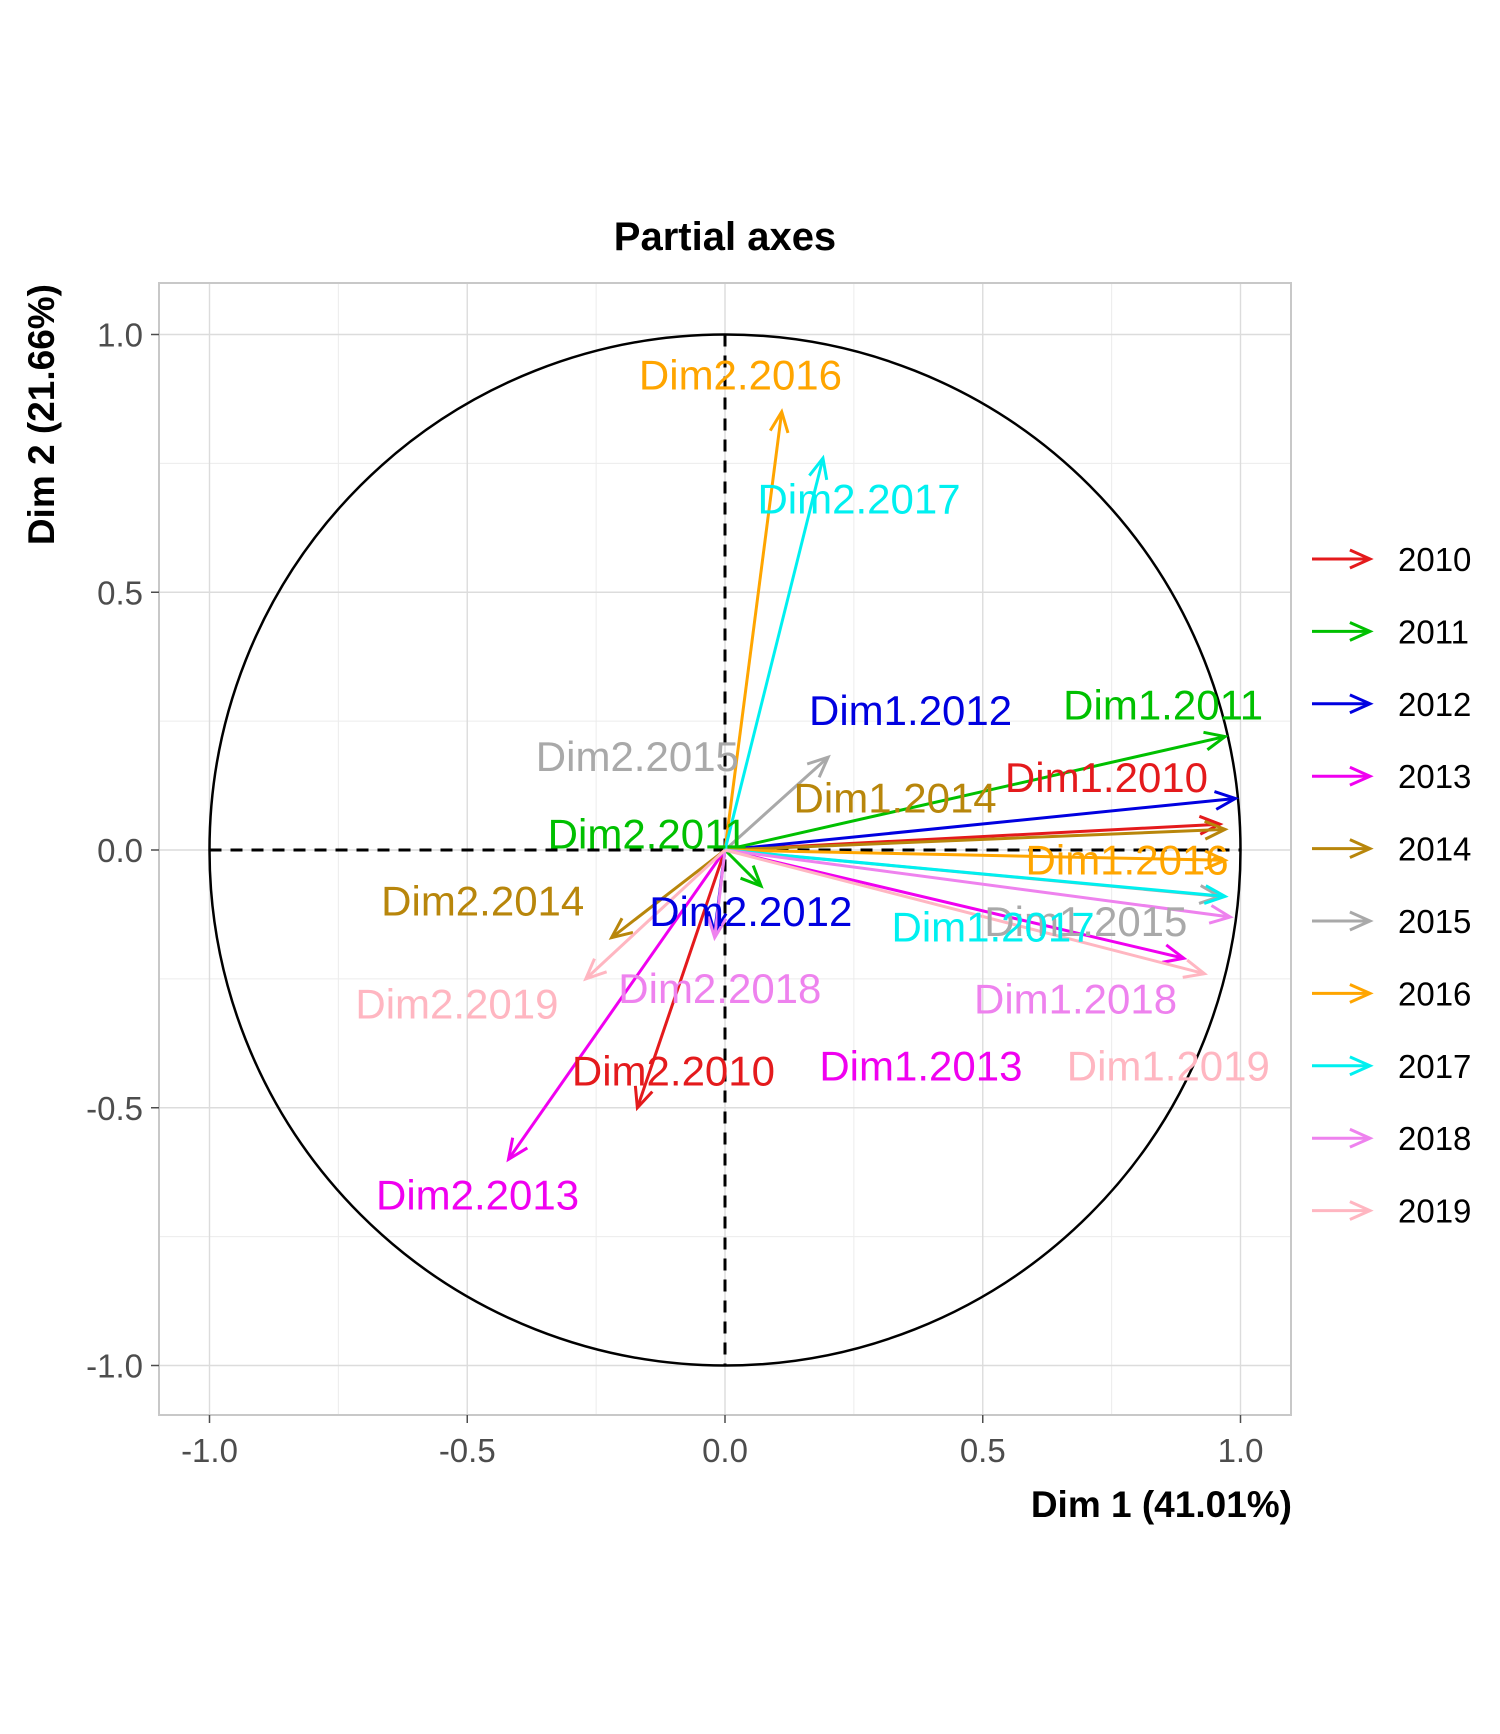  What do you see at coordinates (1434, 921) in the screenshot?
I see `legend-label: 2015` at bounding box center [1434, 921].